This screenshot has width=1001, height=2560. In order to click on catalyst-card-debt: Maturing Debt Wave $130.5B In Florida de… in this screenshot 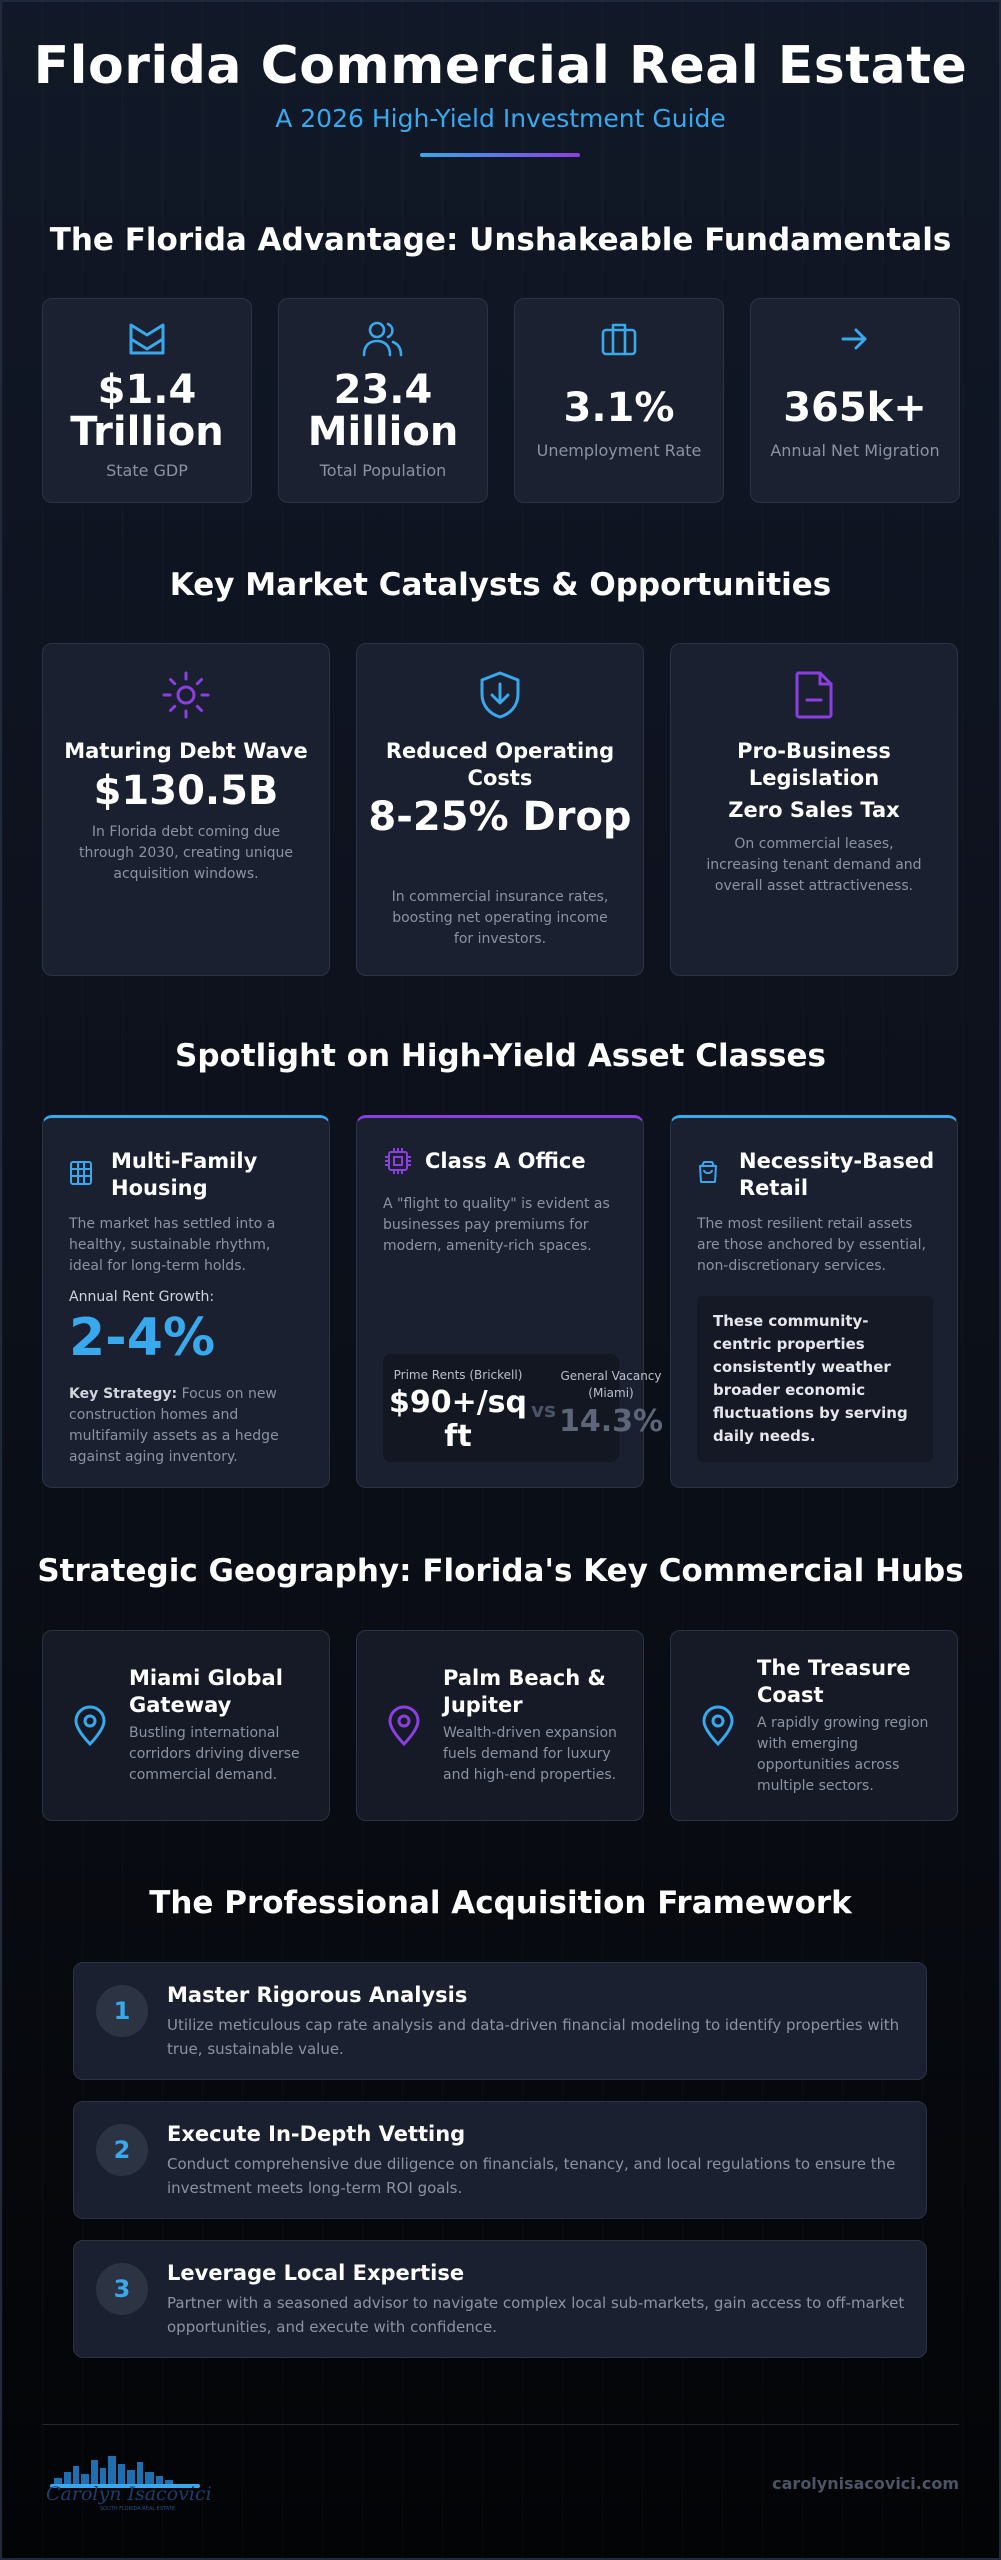, I will do `click(186, 809)`.